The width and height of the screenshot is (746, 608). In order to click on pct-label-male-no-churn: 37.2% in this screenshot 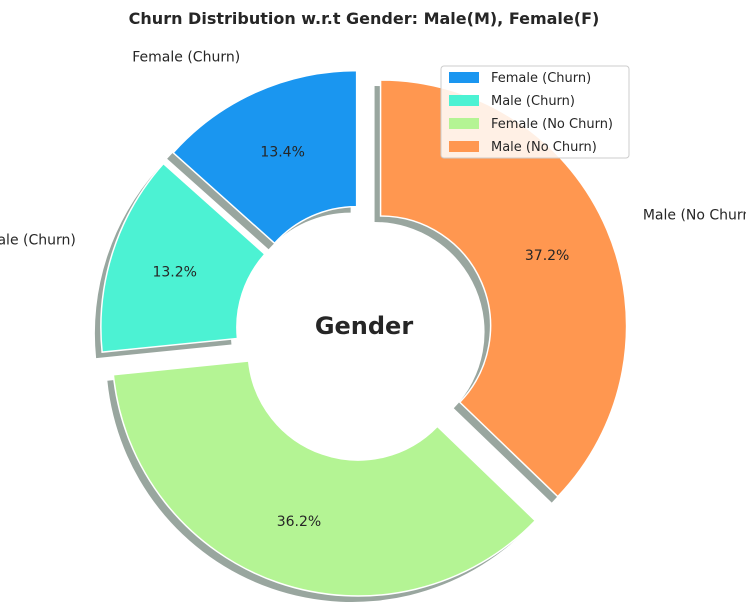, I will do `click(547, 256)`.